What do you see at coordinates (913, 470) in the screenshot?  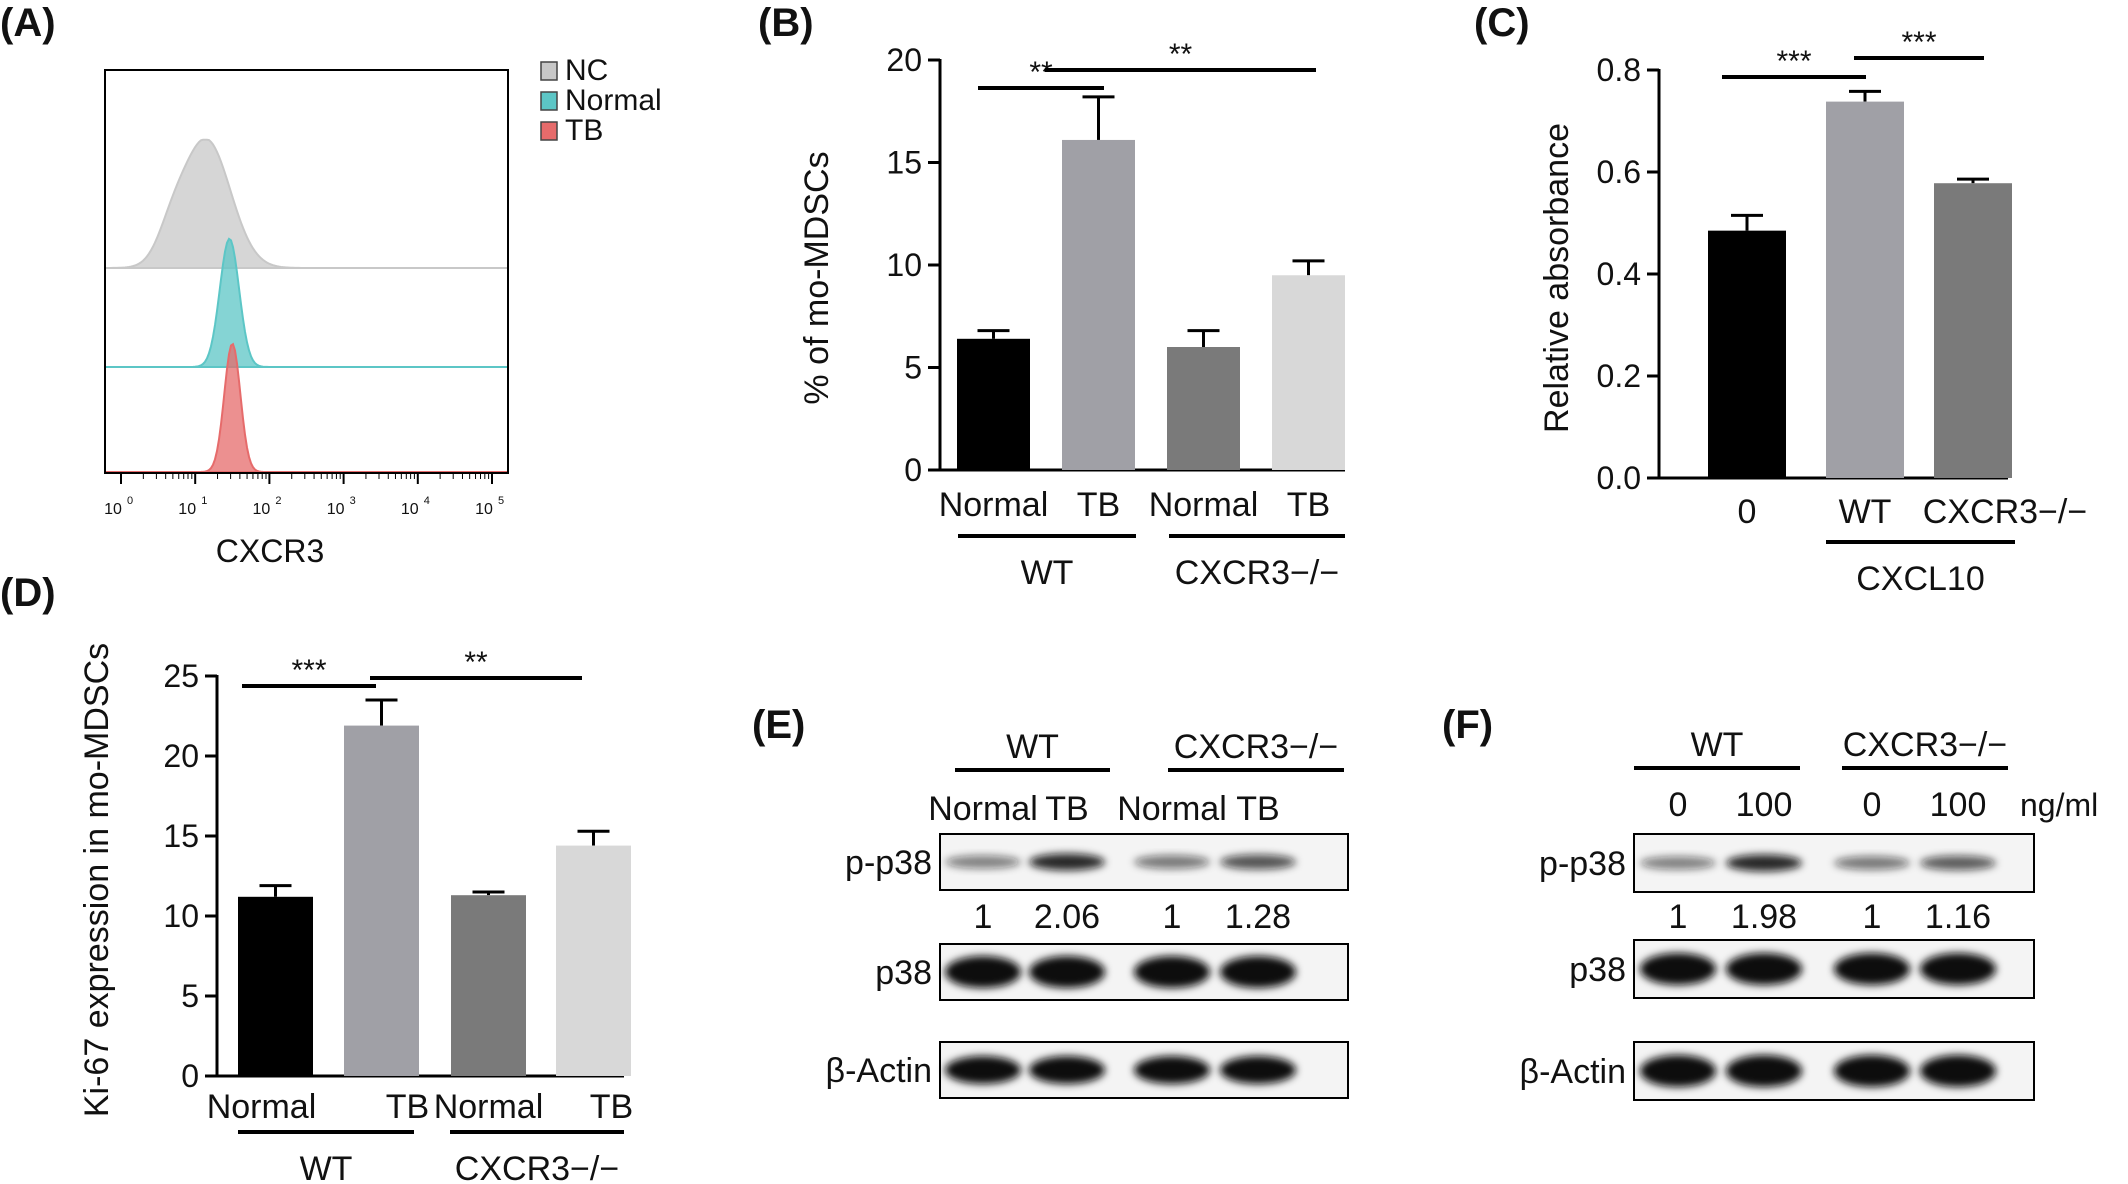 I see `y-tick-label: 0` at bounding box center [913, 470].